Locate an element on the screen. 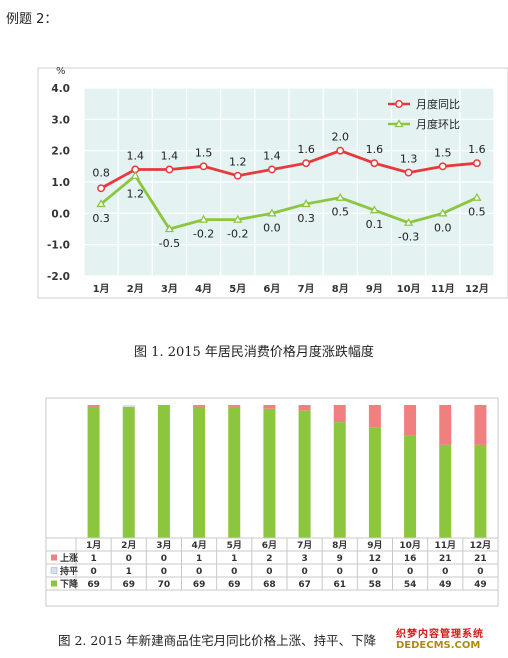 This screenshot has width=508, height=658. data-label: 1.3 is located at coordinates (409, 159).